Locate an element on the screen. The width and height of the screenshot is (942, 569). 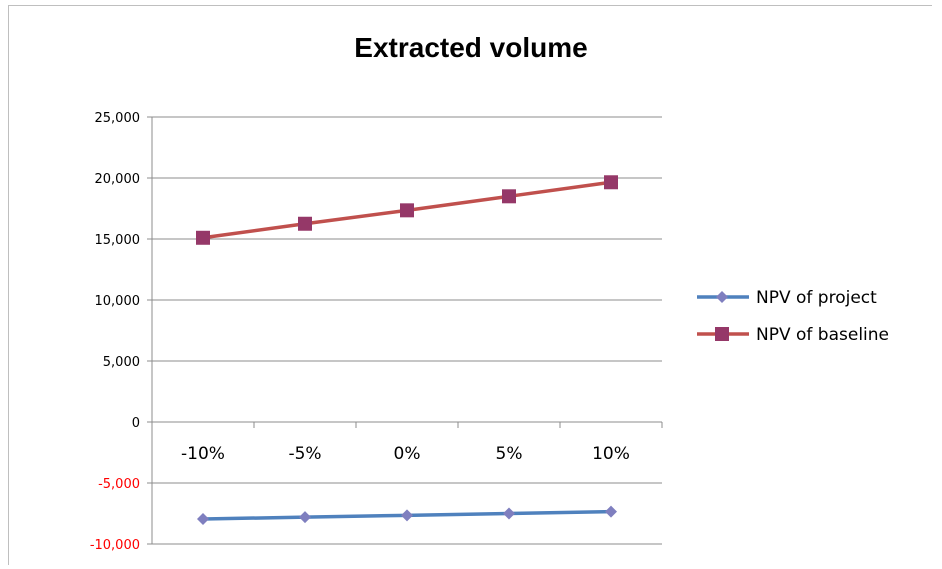
chart-title: Extracted volume is located at coordinates (471, 47).